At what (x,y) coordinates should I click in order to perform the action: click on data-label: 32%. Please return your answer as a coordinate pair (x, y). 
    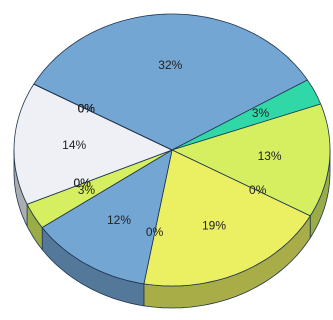
    Looking at the image, I should click on (170, 65).